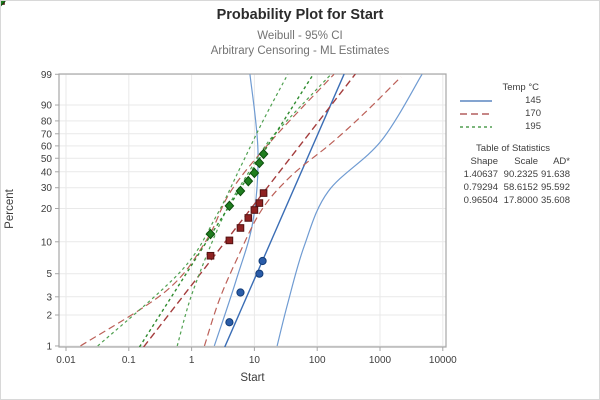 The width and height of the screenshot is (600, 400). What do you see at coordinates (555, 187) in the screenshot?
I see `stats-value: 95.592` at bounding box center [555, 187].